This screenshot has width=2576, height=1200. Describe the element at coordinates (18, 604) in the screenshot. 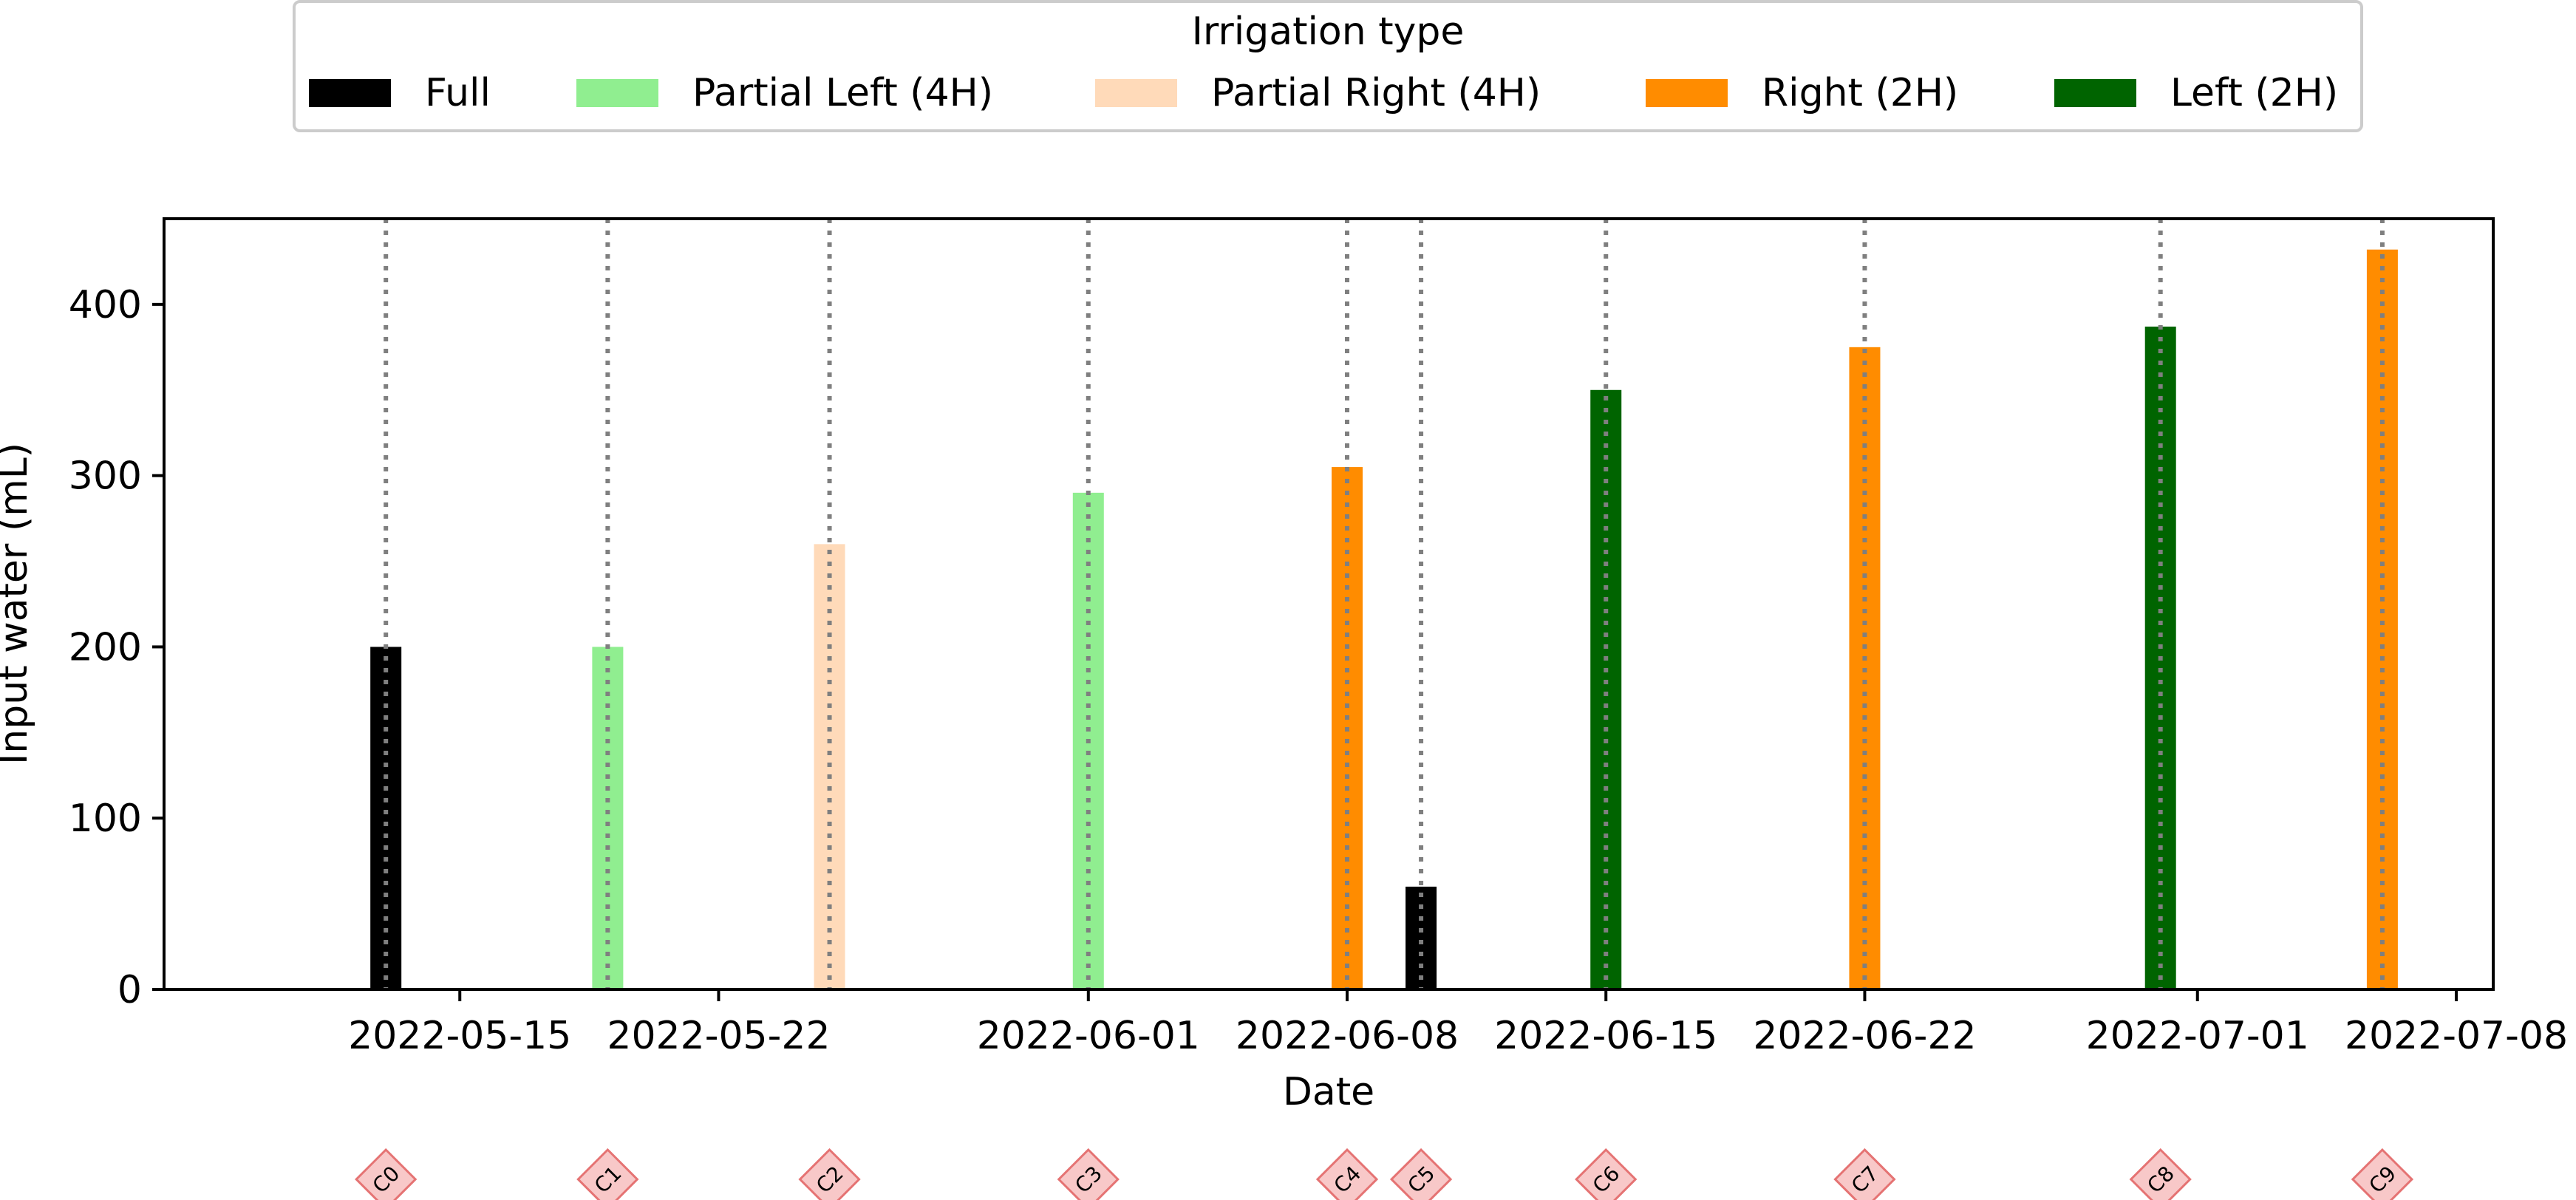

I see `y-axis-label: Input water (mL)` at that location.